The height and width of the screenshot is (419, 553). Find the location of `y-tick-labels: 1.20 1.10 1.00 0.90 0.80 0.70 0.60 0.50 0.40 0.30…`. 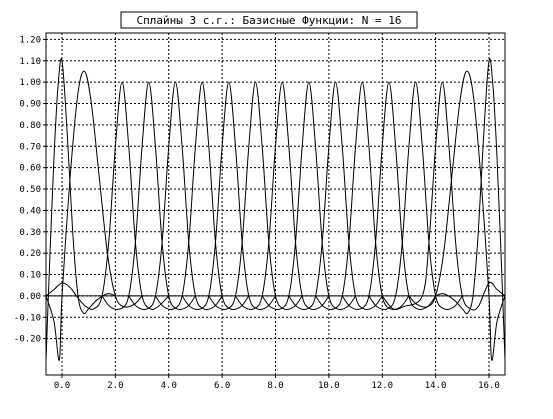

y-tick-labels: 1.20 1.10 1.00 0.90 0.80 0.70 0.60 0.50 0.40 0.30… is located at coordinates (30, 190).